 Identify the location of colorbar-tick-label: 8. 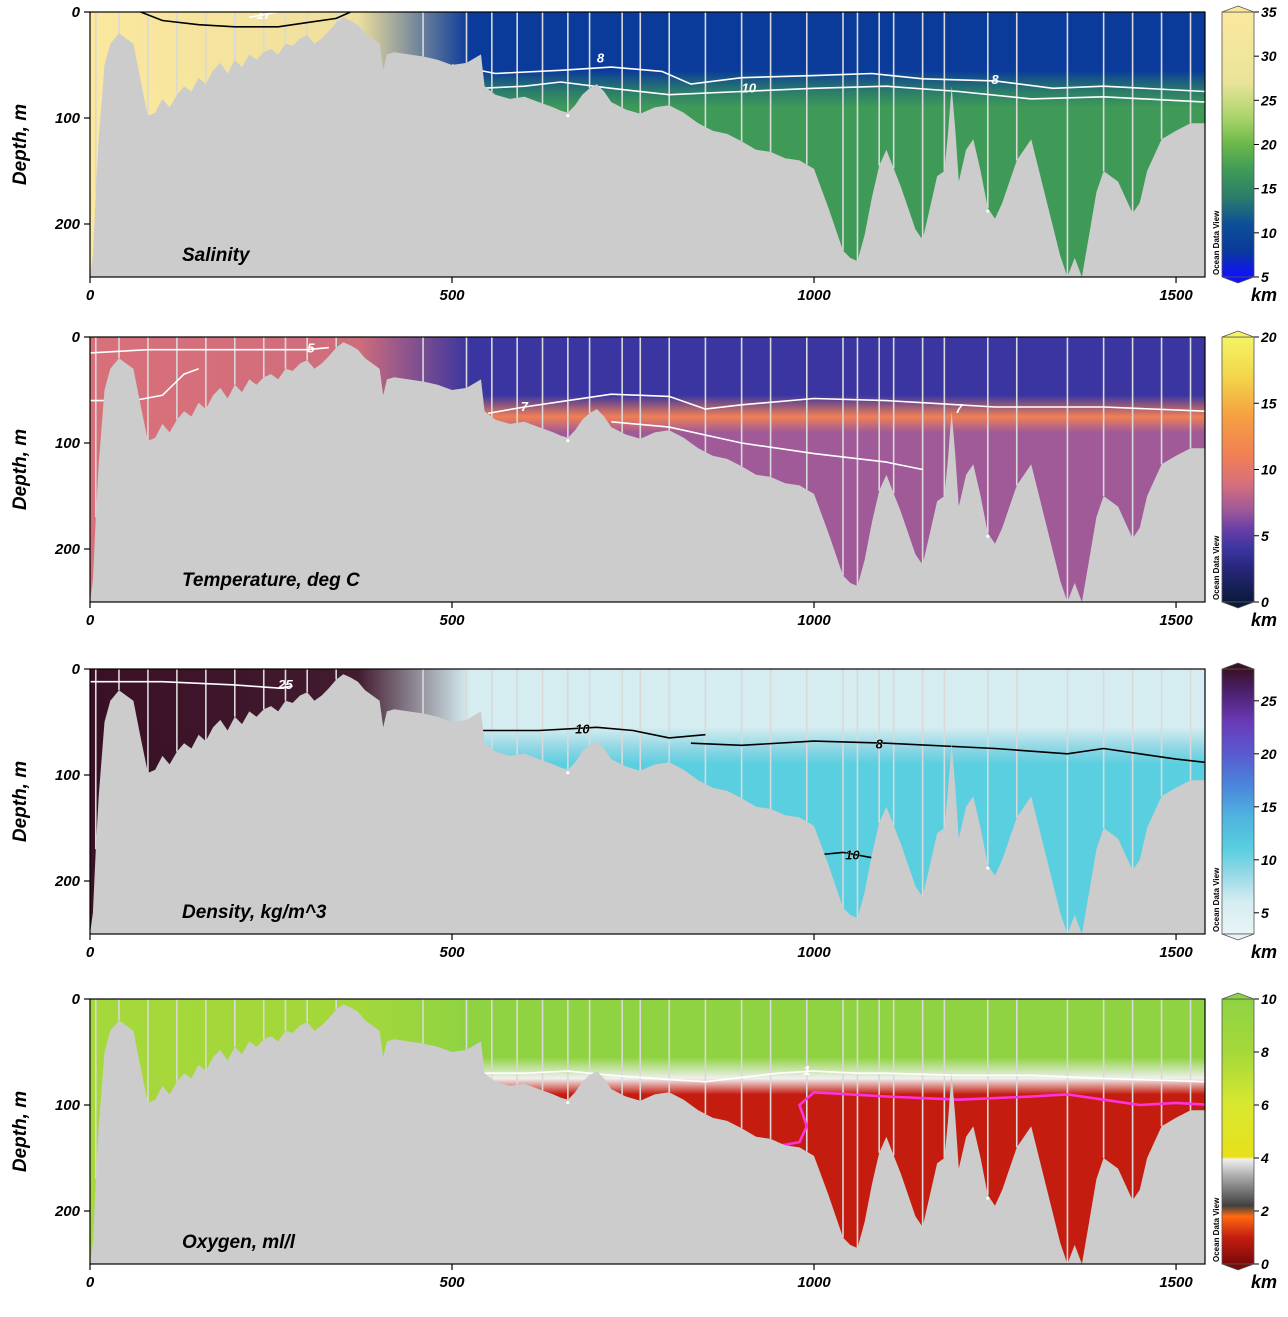
(1265, 1052).